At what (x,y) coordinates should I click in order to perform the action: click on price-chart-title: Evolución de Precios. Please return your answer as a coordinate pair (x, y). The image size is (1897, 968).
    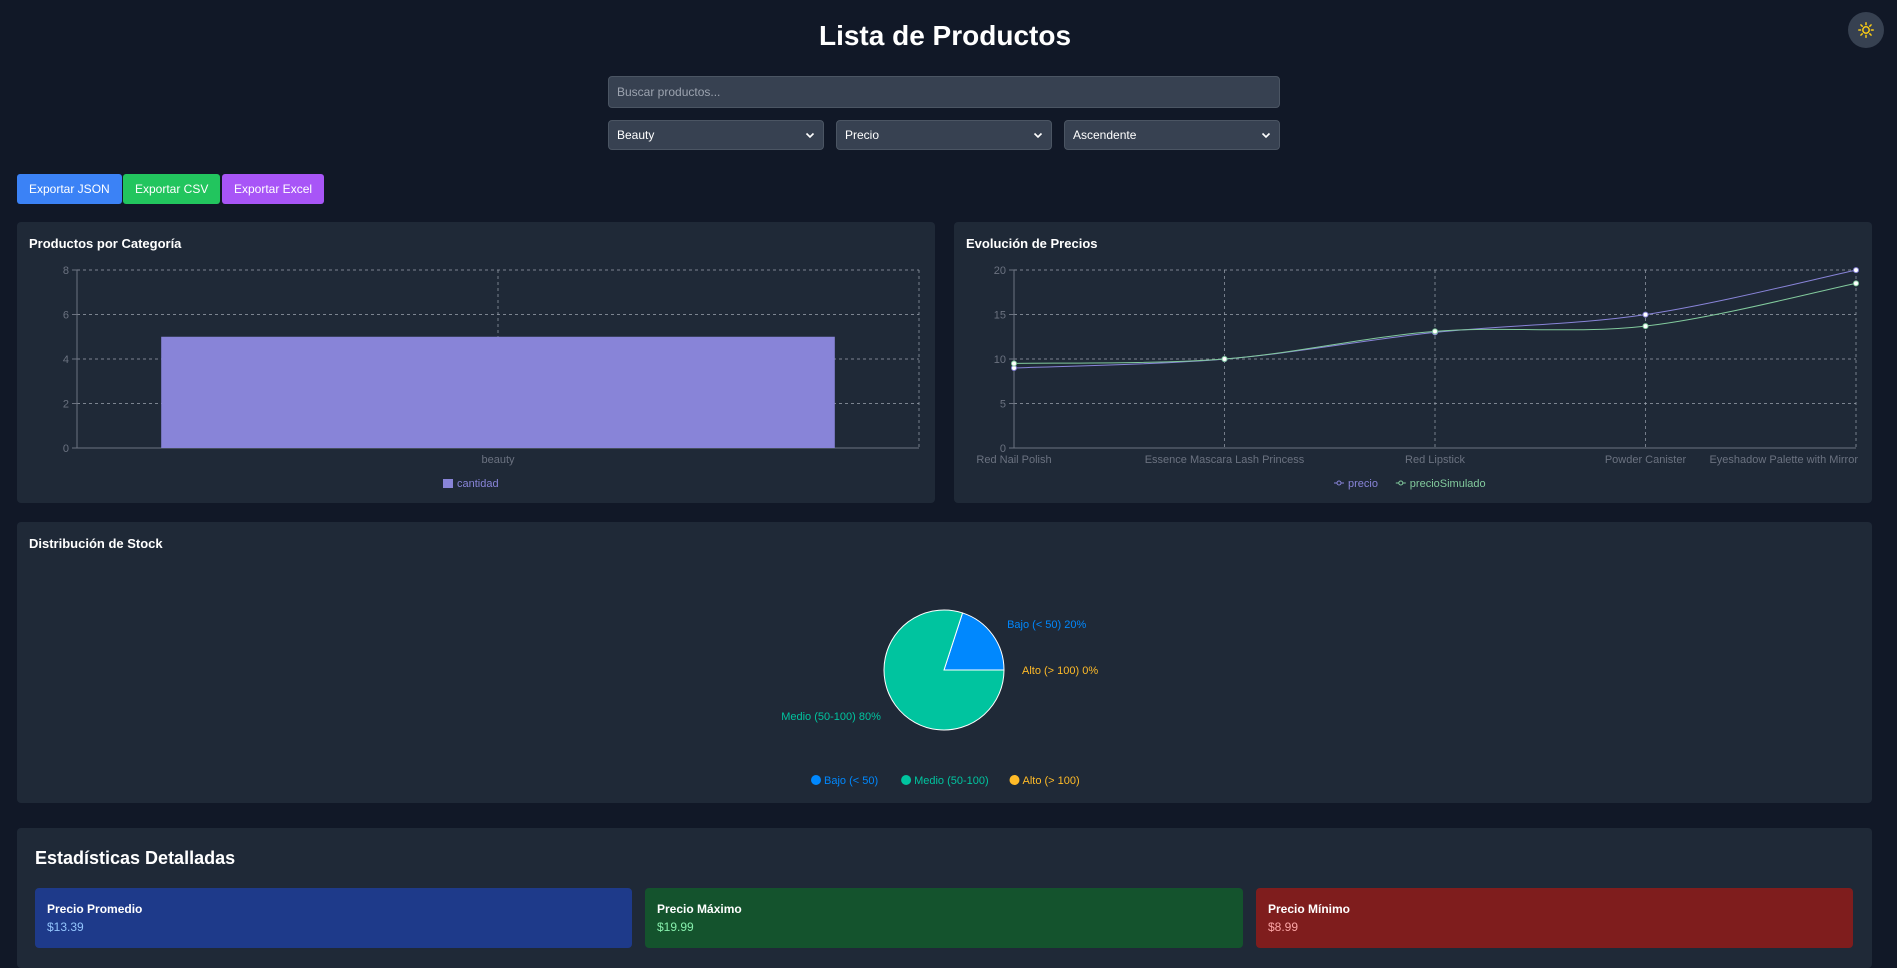
    Looking at the image, I should click on (1032, 243).